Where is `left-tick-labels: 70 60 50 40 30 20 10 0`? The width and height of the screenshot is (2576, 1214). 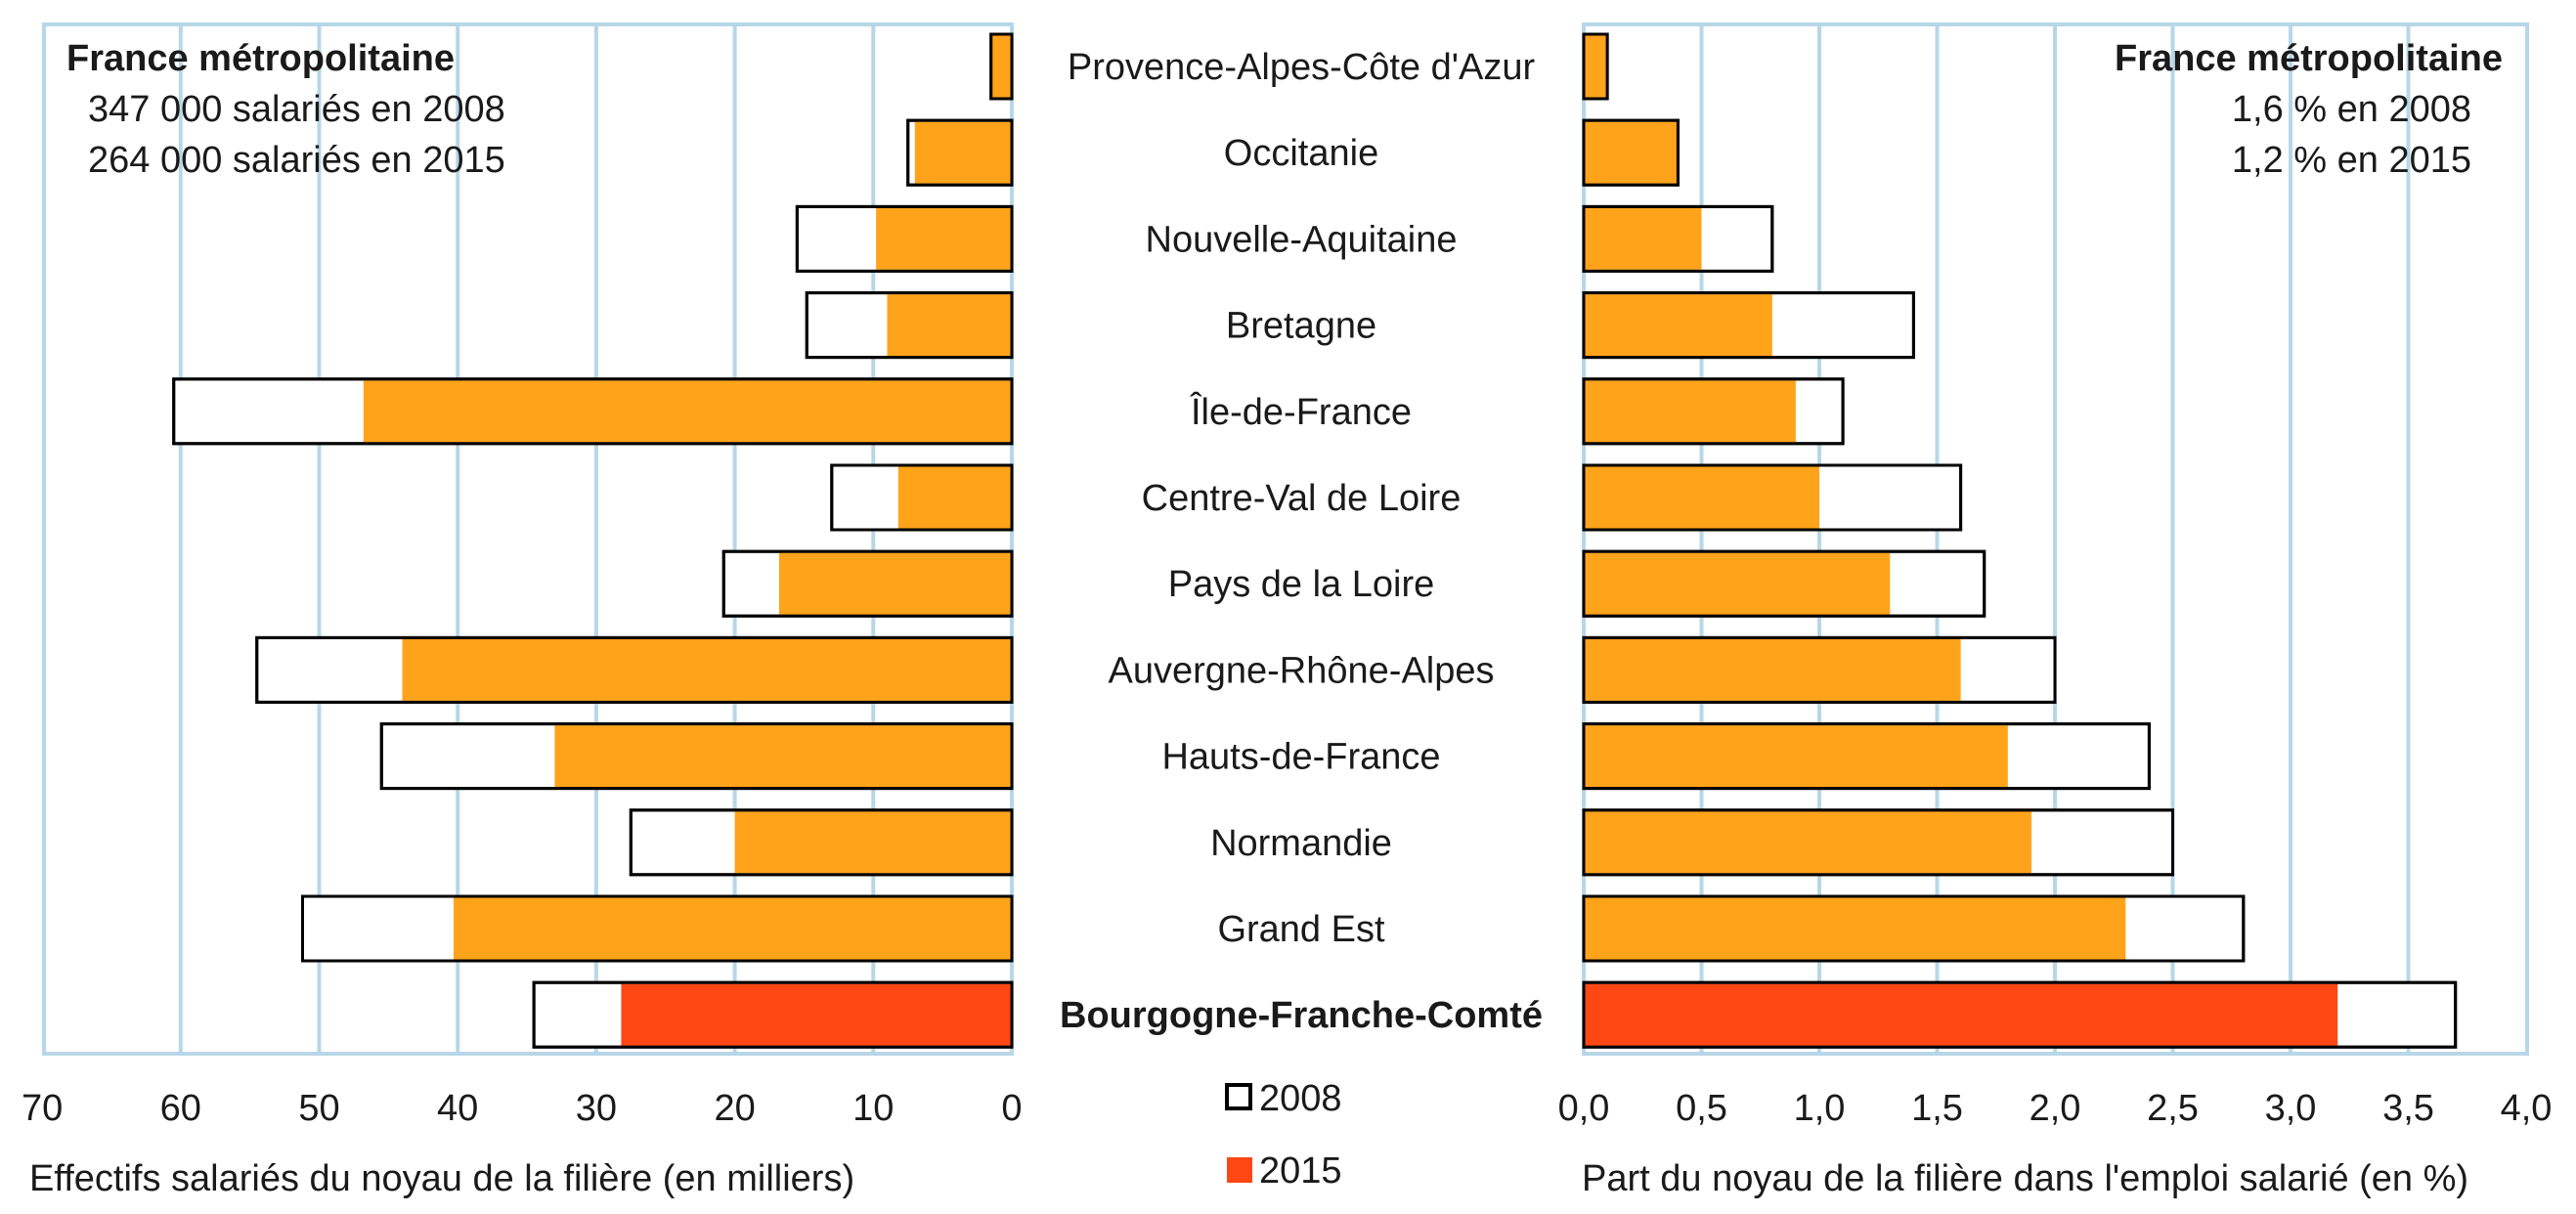 left-tick-labels: 70 60 50 40 30 20 10 0 is located at coordinates (522, 1108).